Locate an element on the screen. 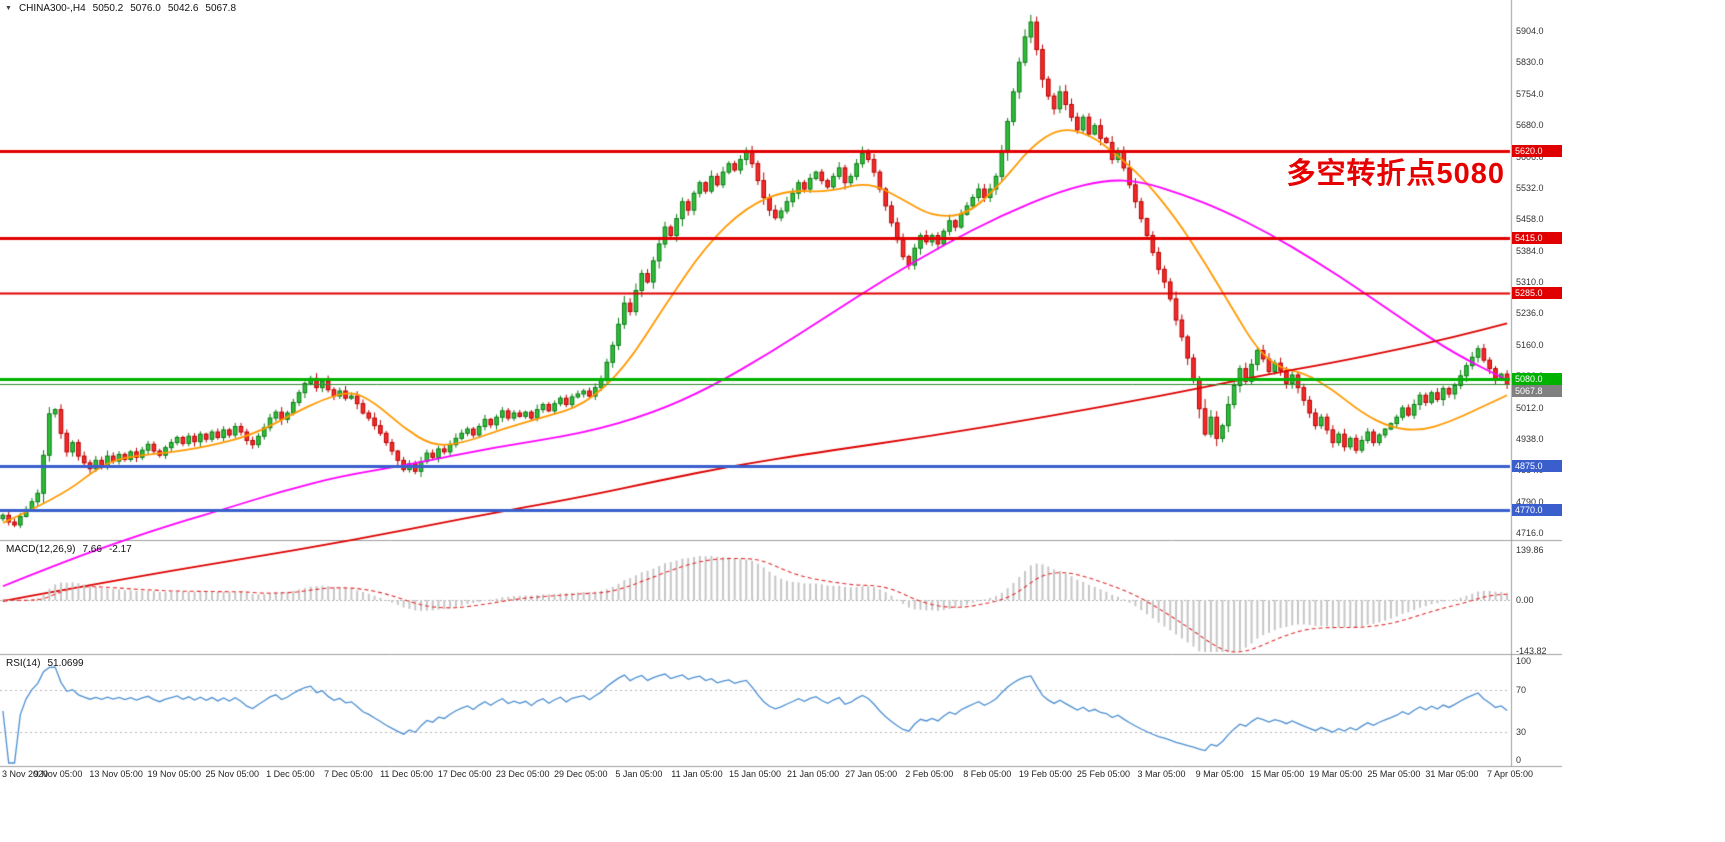  rsi-axis-tick: 30 is located at coordinates (1521, 731).